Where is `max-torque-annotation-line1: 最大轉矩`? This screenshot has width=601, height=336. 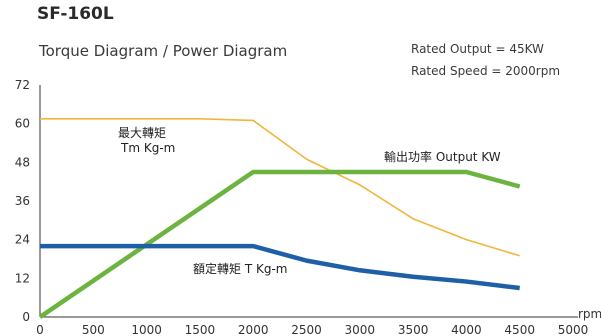 max-torque-annotation-line1: 最大轉矩 is located at coordinates (142, 133).